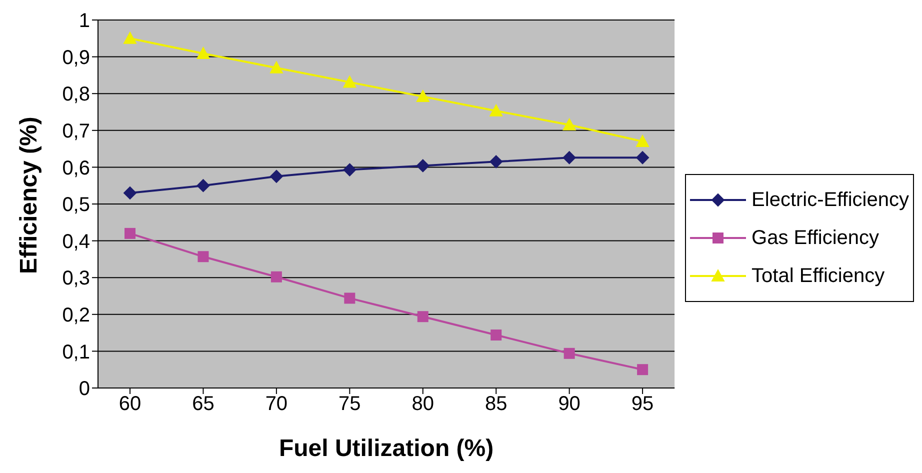 The width and height of the screenshot is (922, 473). I want to click on y-tick-label: 0,2, so click(76, 315).